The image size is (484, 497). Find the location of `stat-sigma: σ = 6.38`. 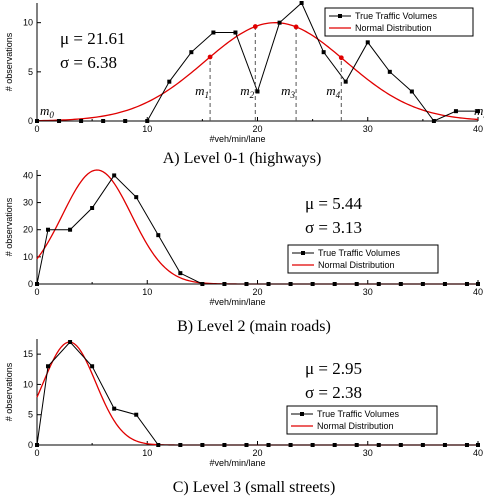

stat-sigma: σ = 6.38 is located at coordinates (88, 62).